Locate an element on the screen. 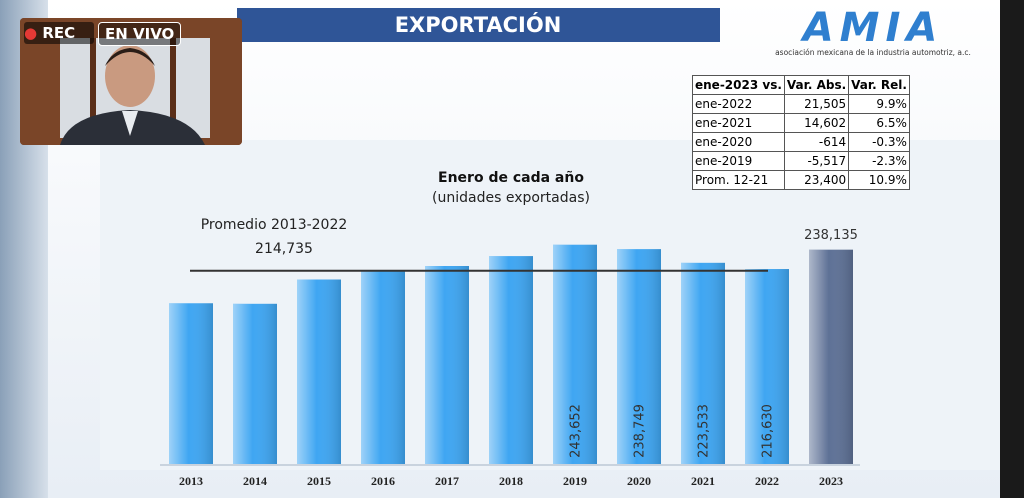  table-cell: -5,517 is located at coordinates (816, 161).